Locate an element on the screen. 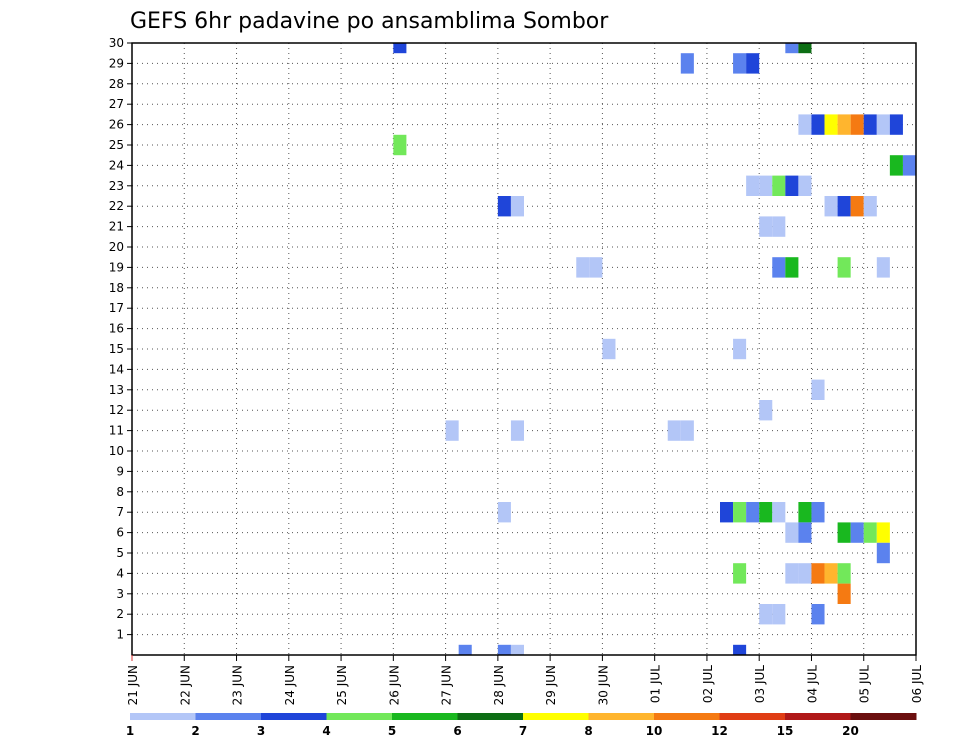 This screenshot has height=742, width=960. y-tick-label: 3 is located at coordinates (120, 594).